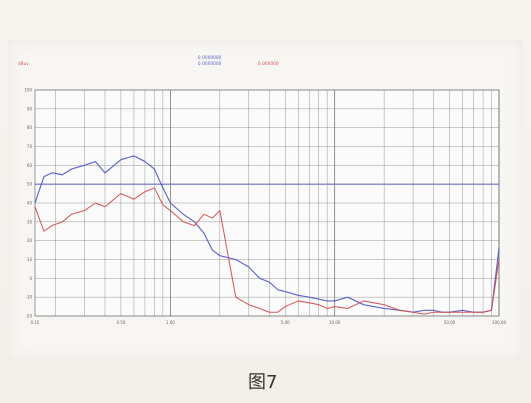  What do you see at coordinates (210, 57) in the screenshot?
I see `legend-entry-1: 0.0000000` at bounding box center [210, 57].